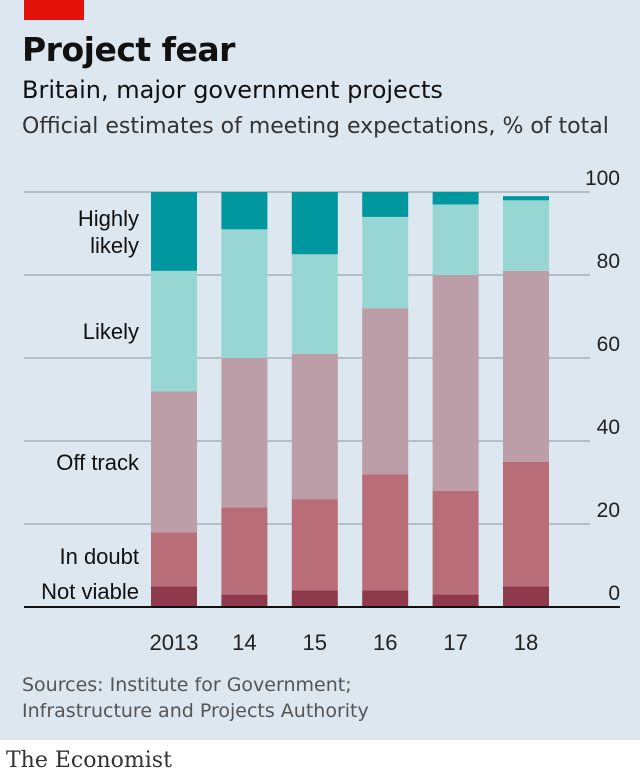 Image resolution: width=640 pixels, height=778 pixels. Describe the element at coordinates (455, 642) in the screenshot. I see `x-tick-label: 17` at that location.